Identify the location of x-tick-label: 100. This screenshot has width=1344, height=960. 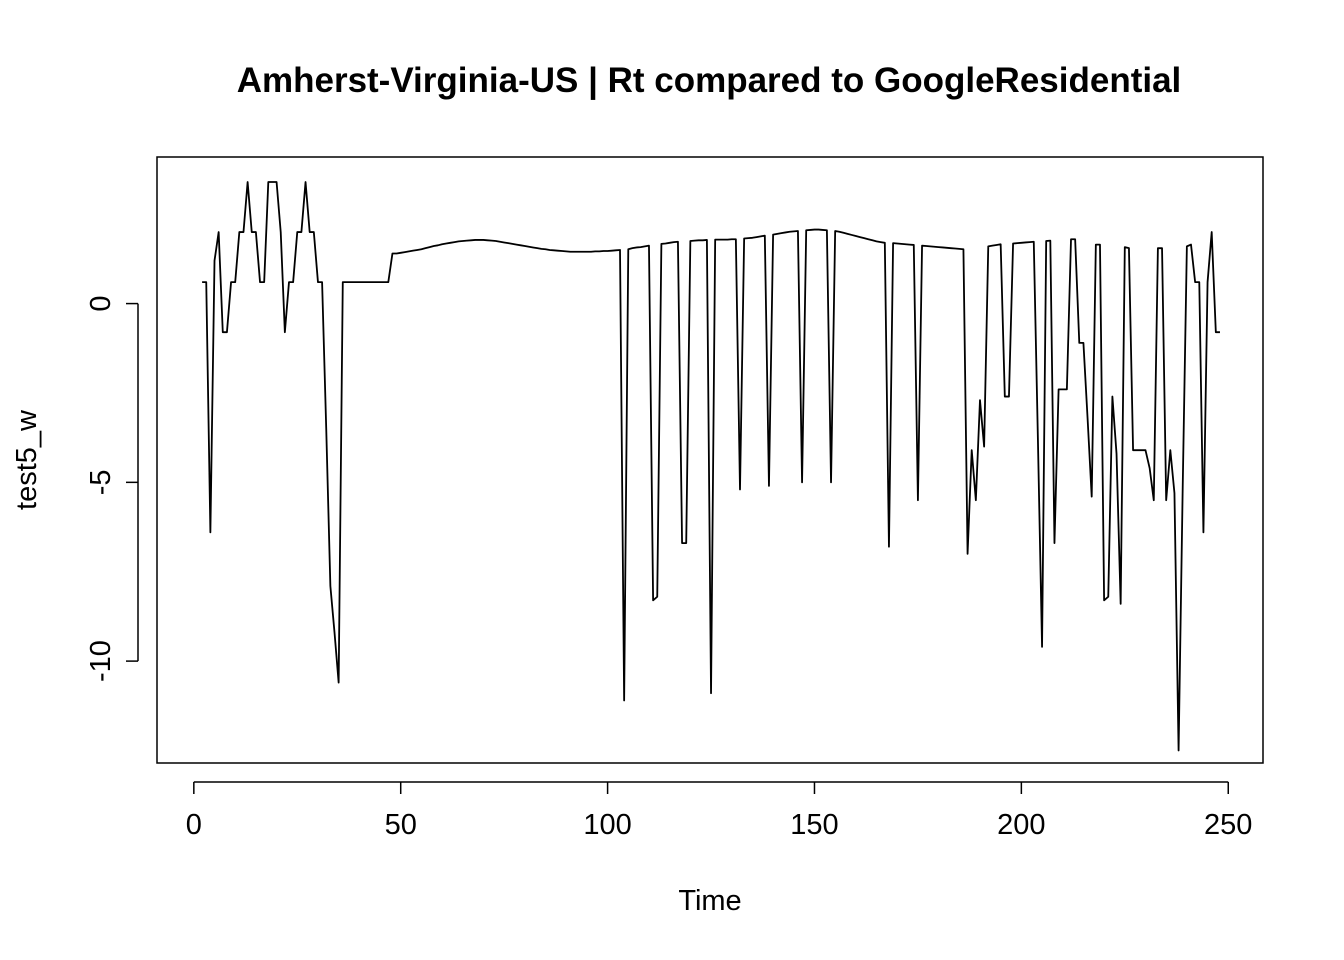
(607, 825).